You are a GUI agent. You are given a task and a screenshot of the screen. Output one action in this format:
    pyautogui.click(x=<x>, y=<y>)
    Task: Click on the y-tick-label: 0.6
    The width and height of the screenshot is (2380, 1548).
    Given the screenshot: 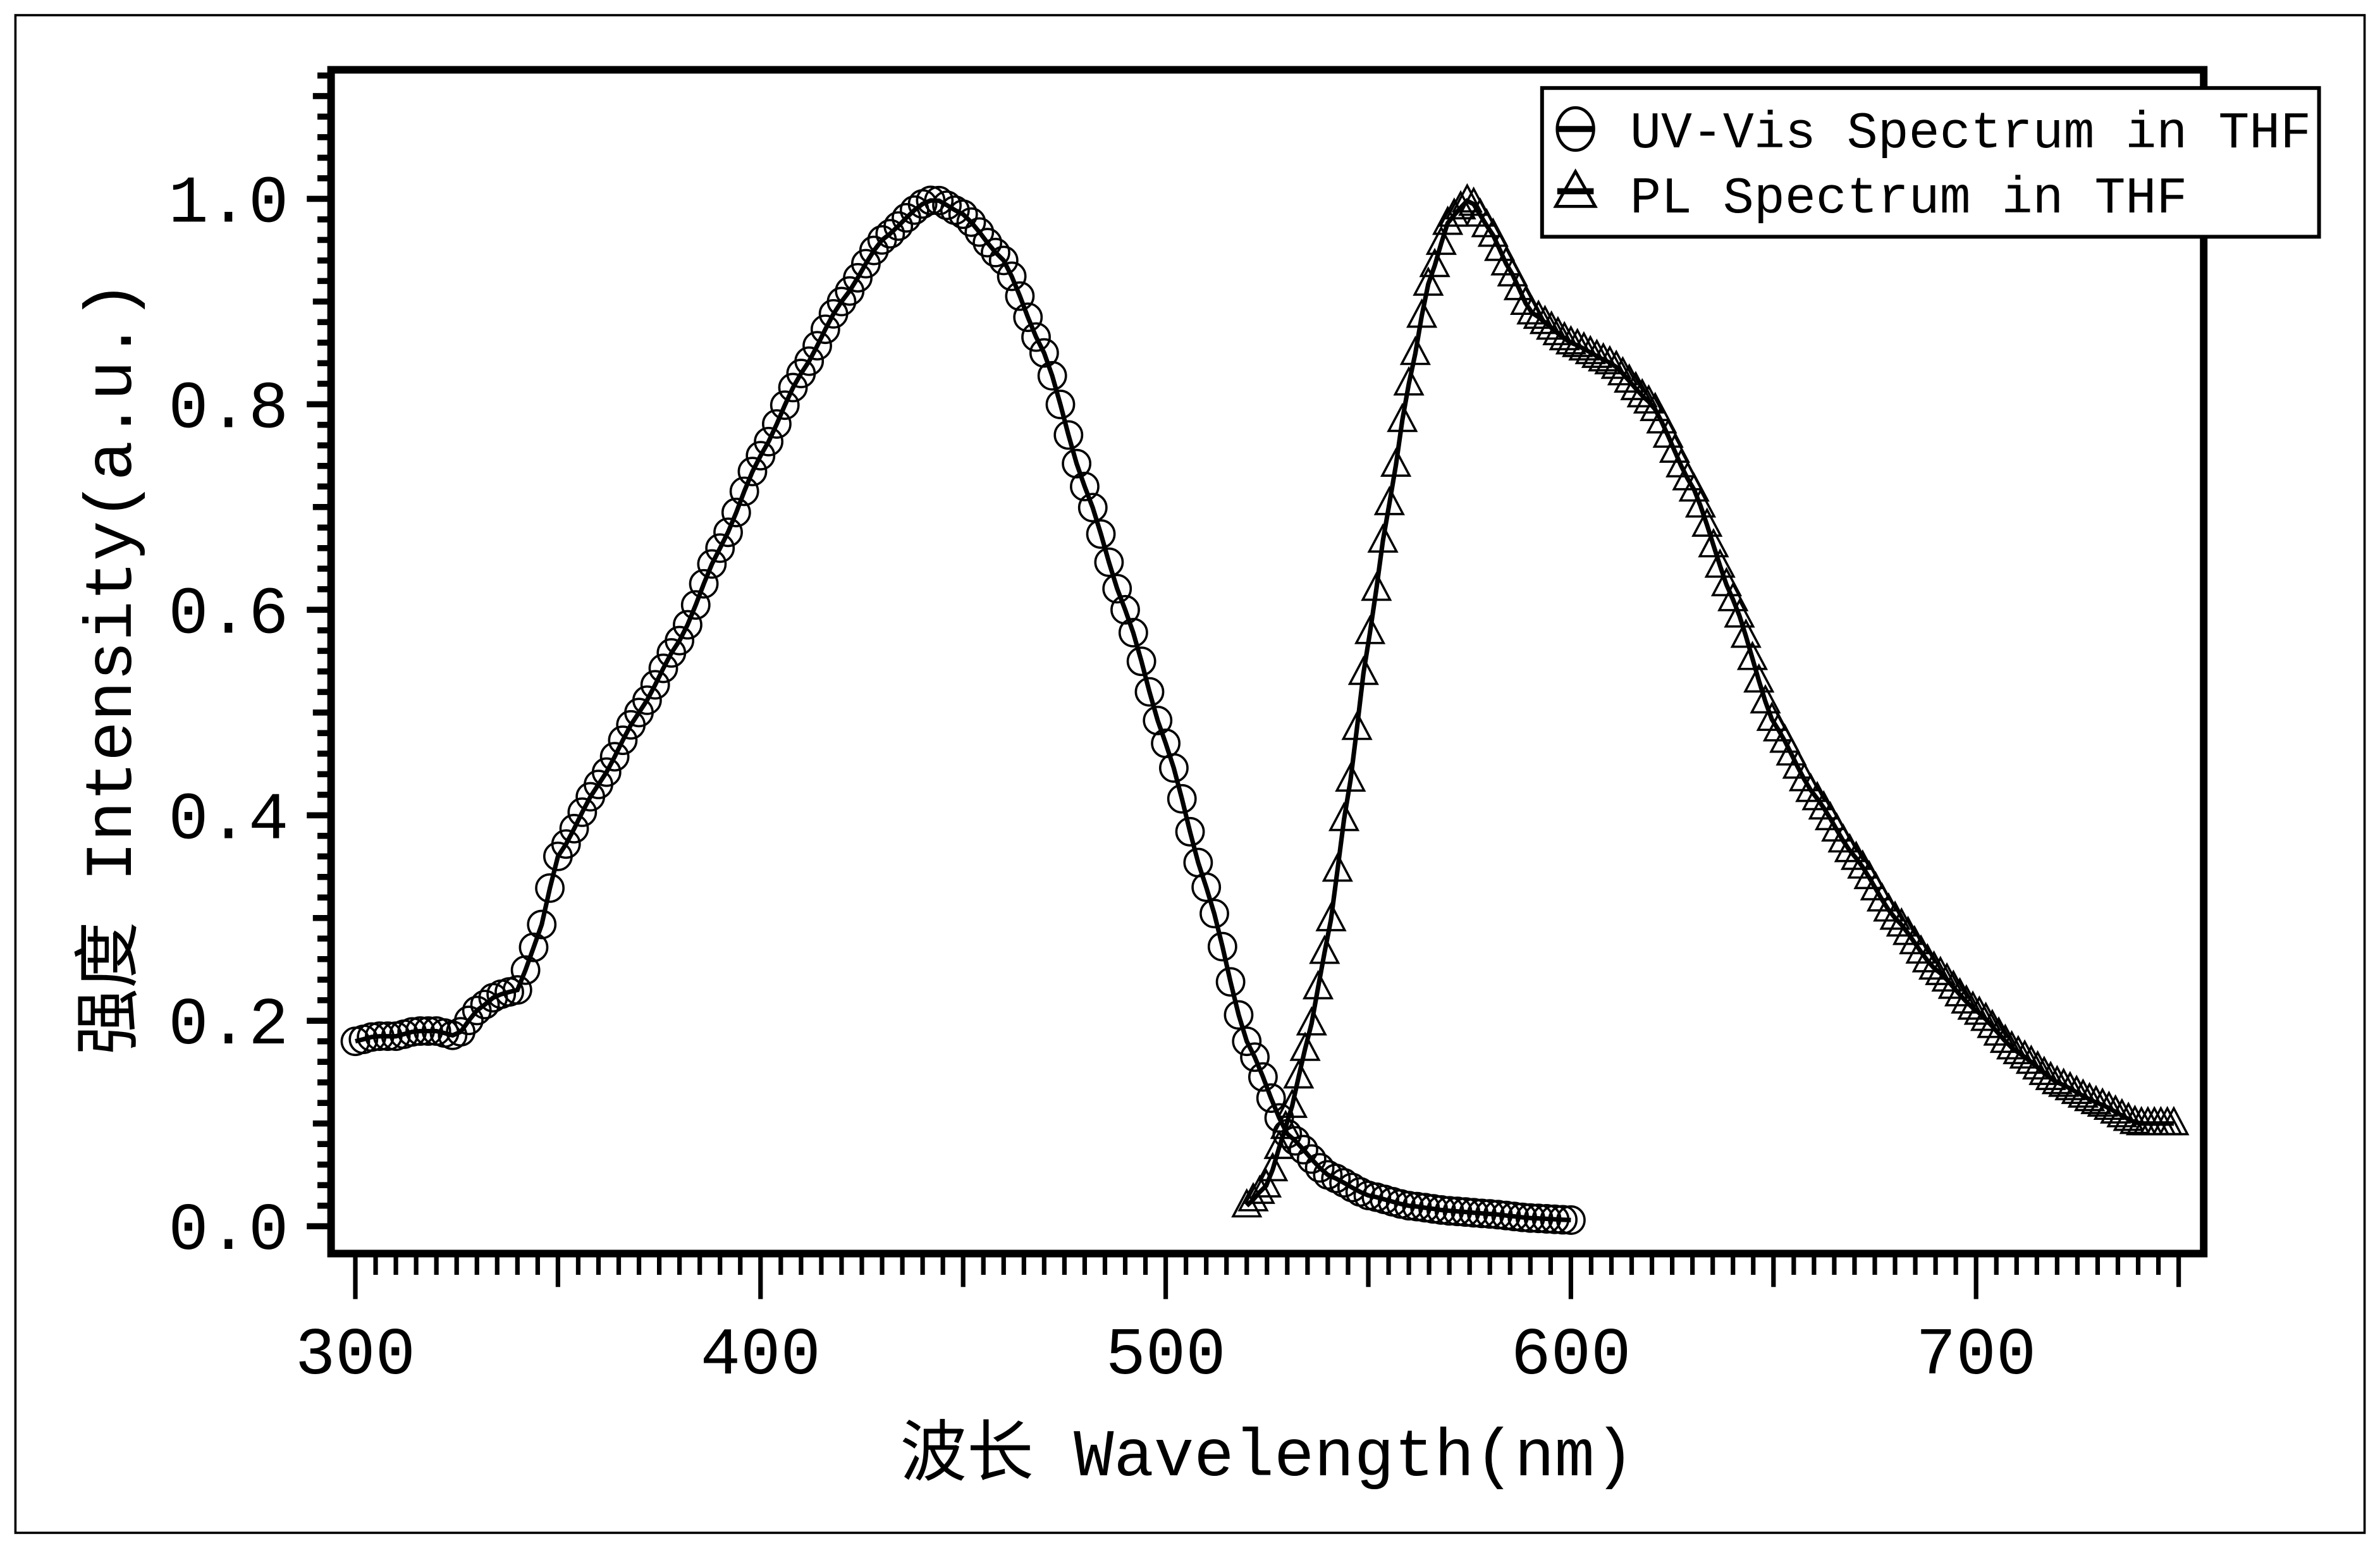 What is the action you would take?
    pyautogui.click(x=228, y=615)
    